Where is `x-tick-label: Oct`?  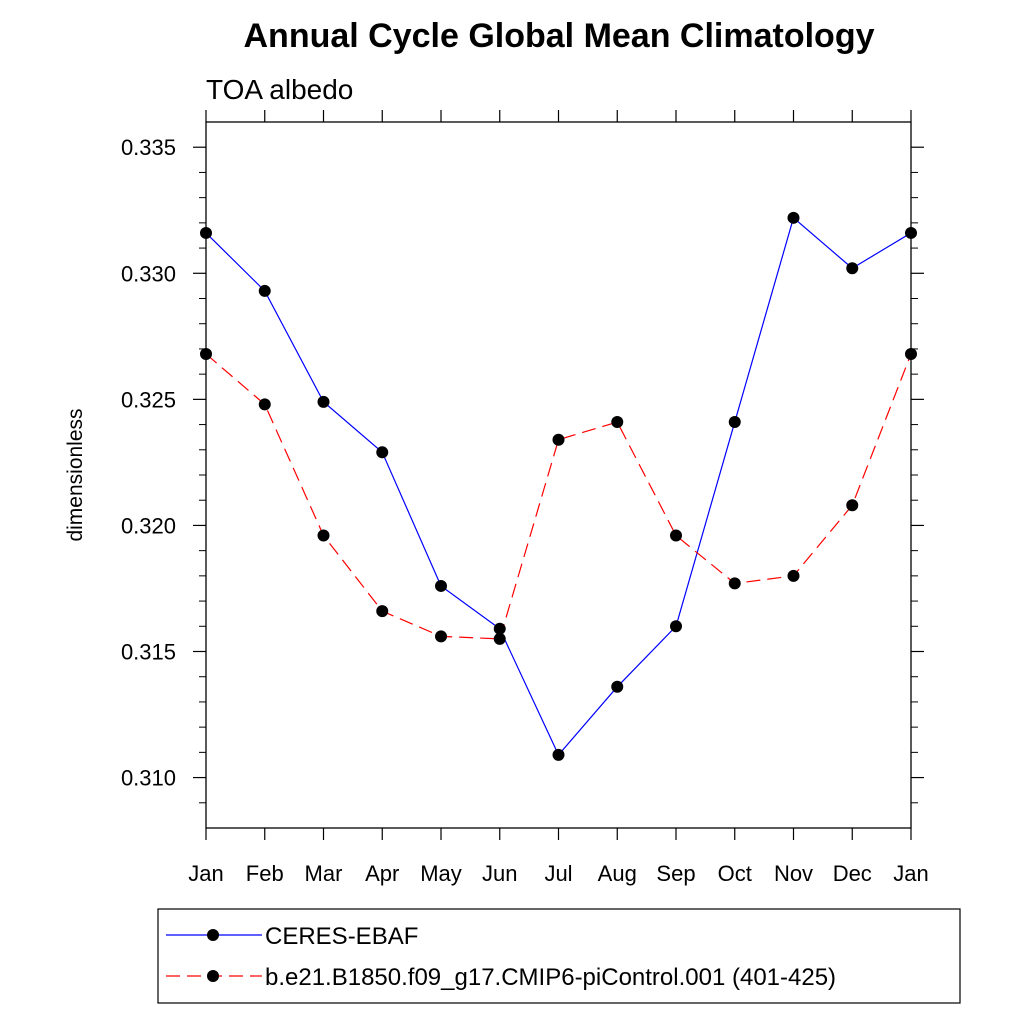 x-tick-label: Oct is located at coordinates (735, 873).